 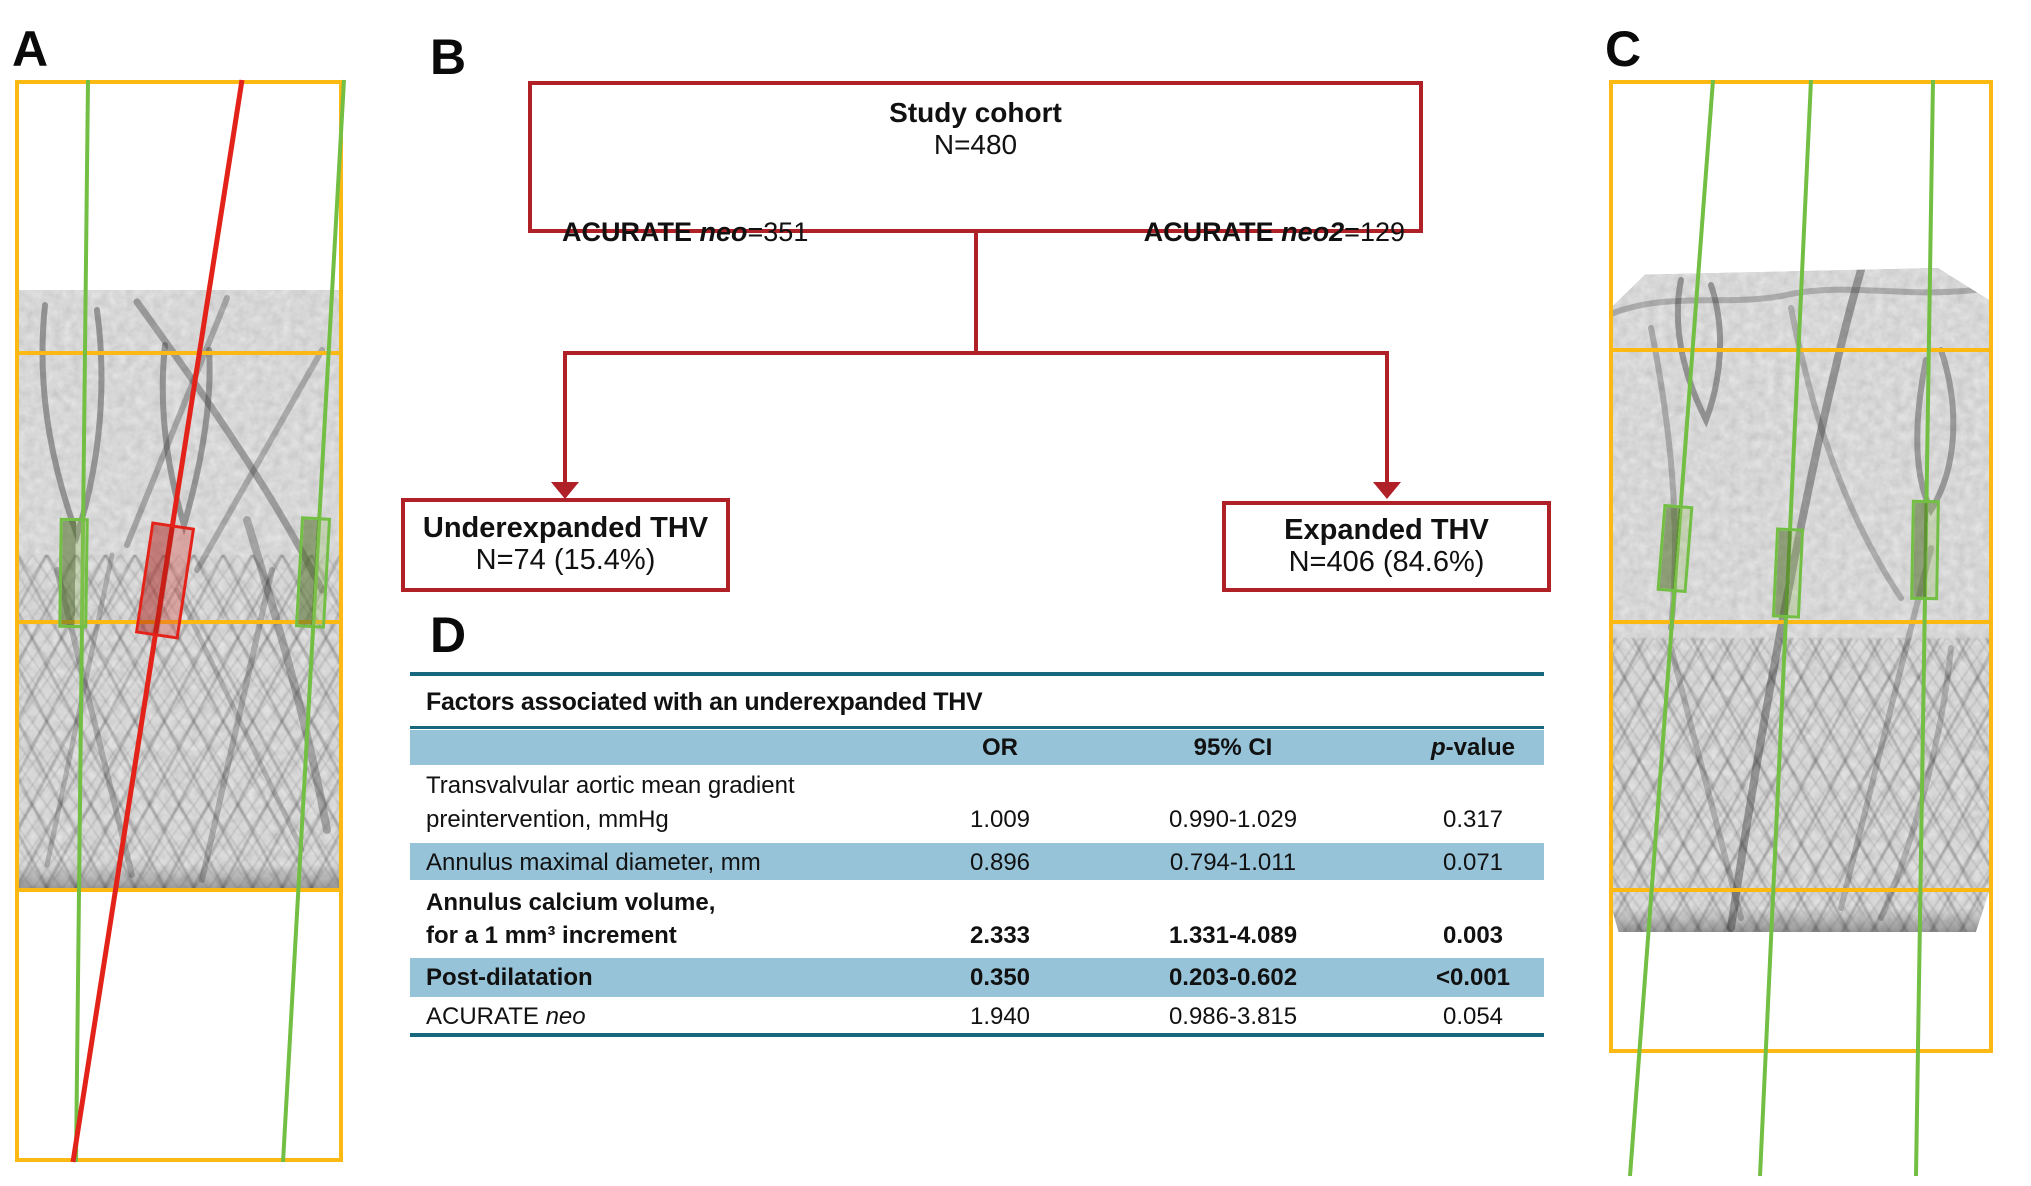 What do you see at coordinates (1233, 935) in the screenshot?
I see `row-ci: 1.331-4.089` at bounding box center [1233, 935].